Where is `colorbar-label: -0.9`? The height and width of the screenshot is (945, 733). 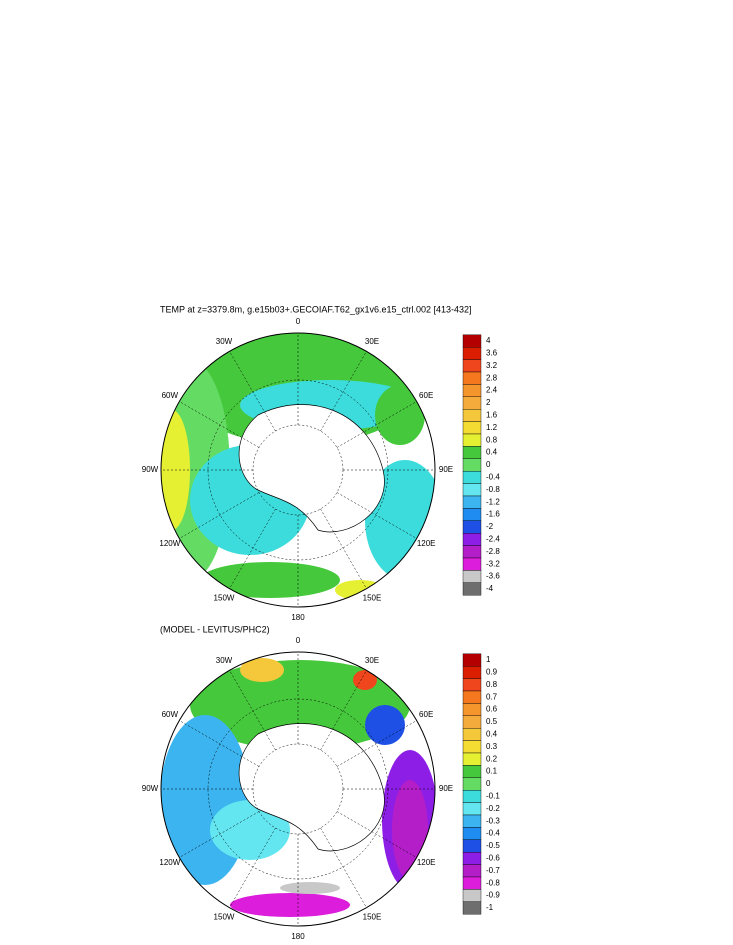
colorbar-label: -0.9 is located at coordinates (493, 895).